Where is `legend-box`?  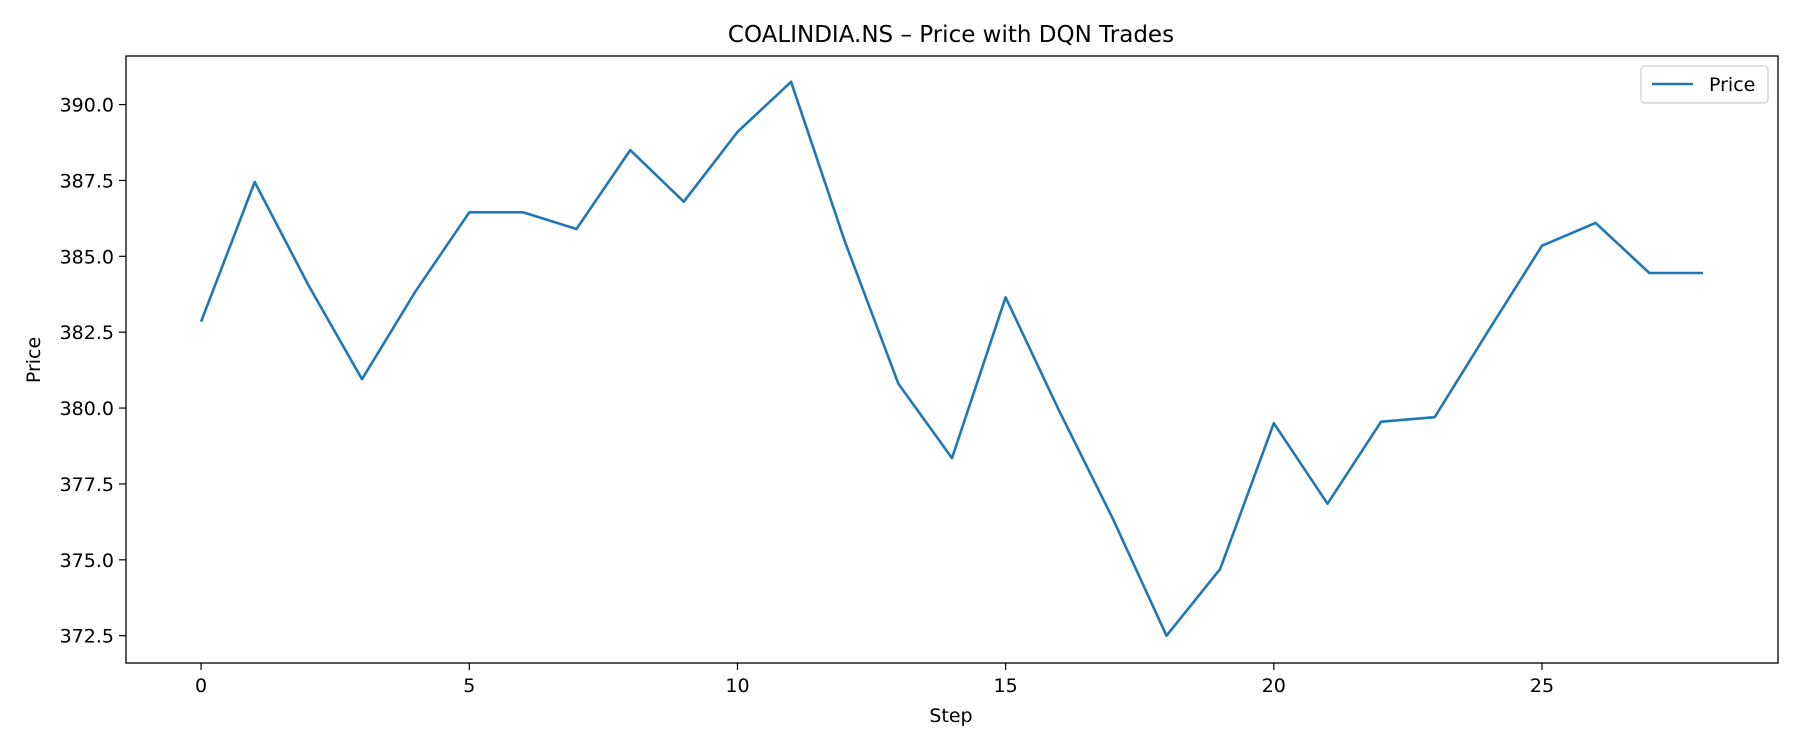
legend-box is located at coordinates (1704, 84).